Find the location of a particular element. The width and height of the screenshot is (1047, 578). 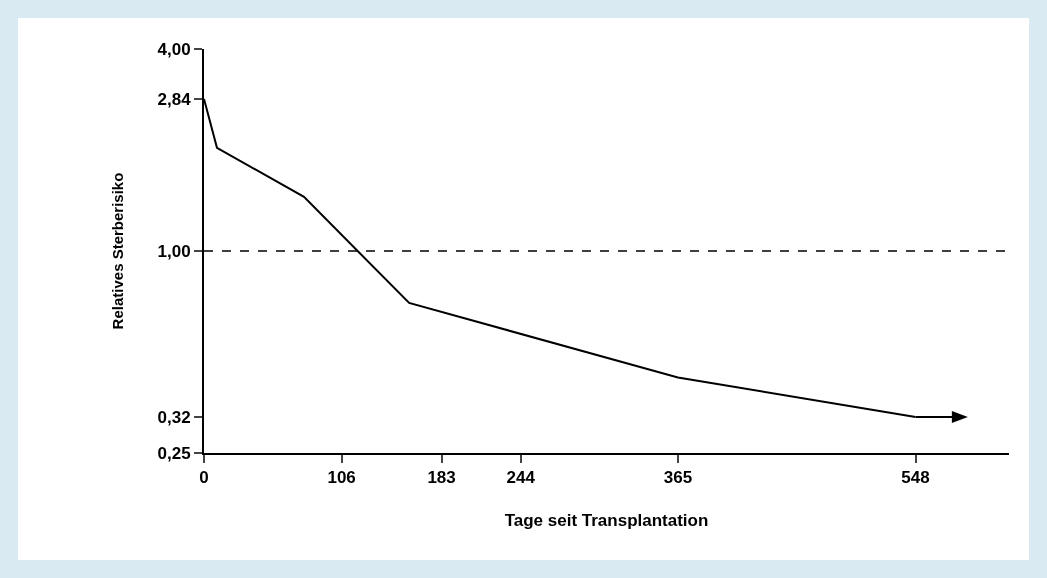

x-tick-label: 183 is located at coordinates (441, 478).